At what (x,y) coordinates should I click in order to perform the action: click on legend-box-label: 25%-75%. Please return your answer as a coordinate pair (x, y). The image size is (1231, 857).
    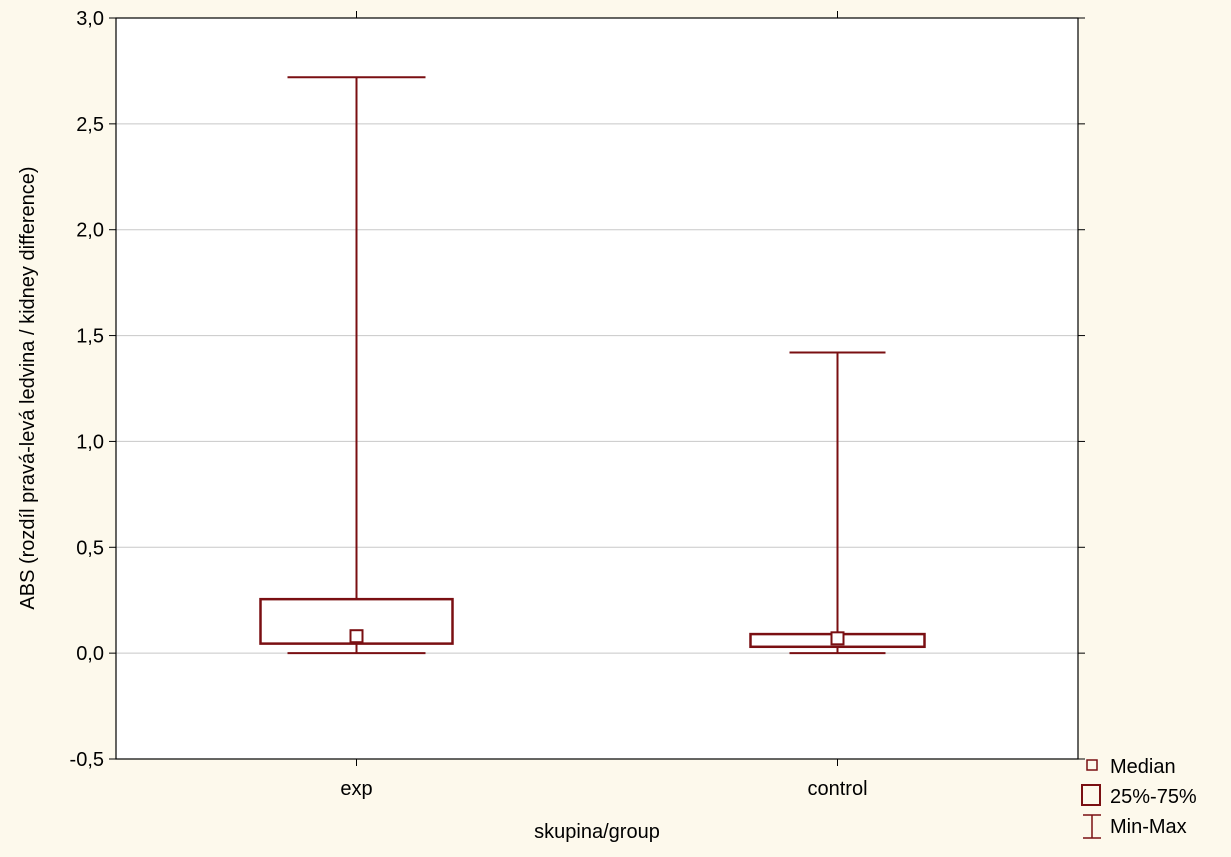
    Looking at the image, I should click on (1153, 797).